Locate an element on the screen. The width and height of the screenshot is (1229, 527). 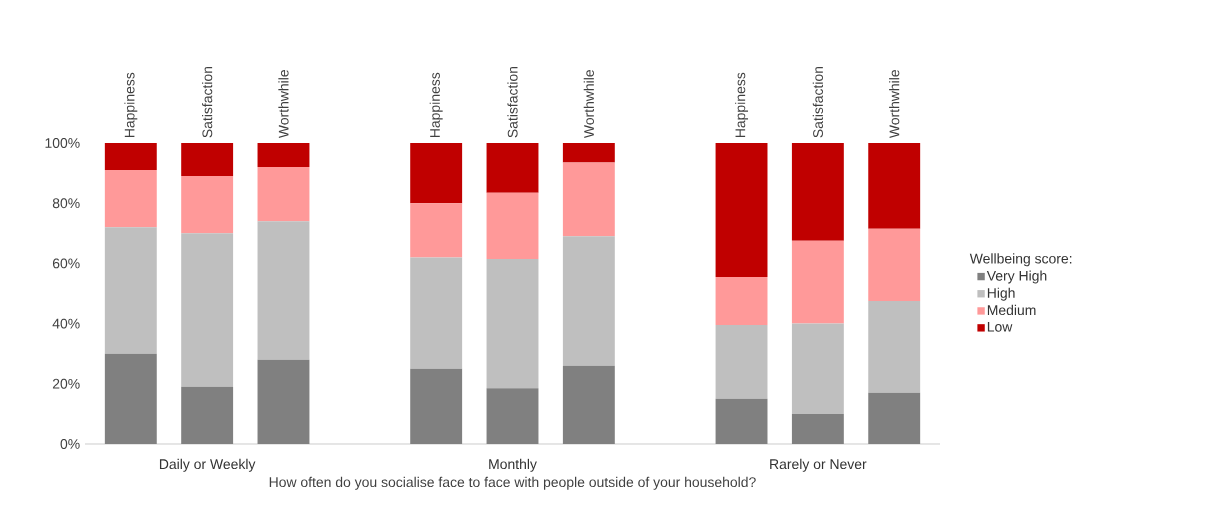
y-tick-label: 20% is located at coordinates (66, 383).